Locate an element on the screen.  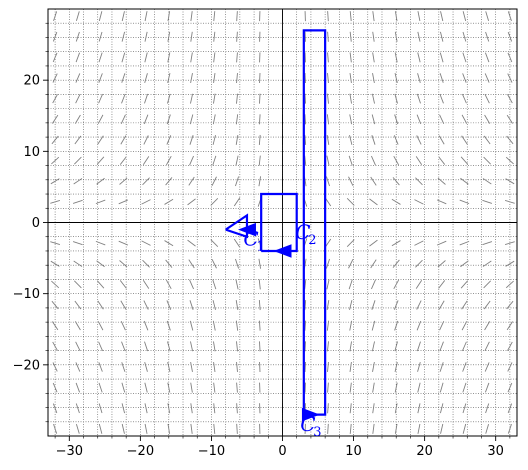
x-tick-label: −20 is located at coordinates (140, 451).